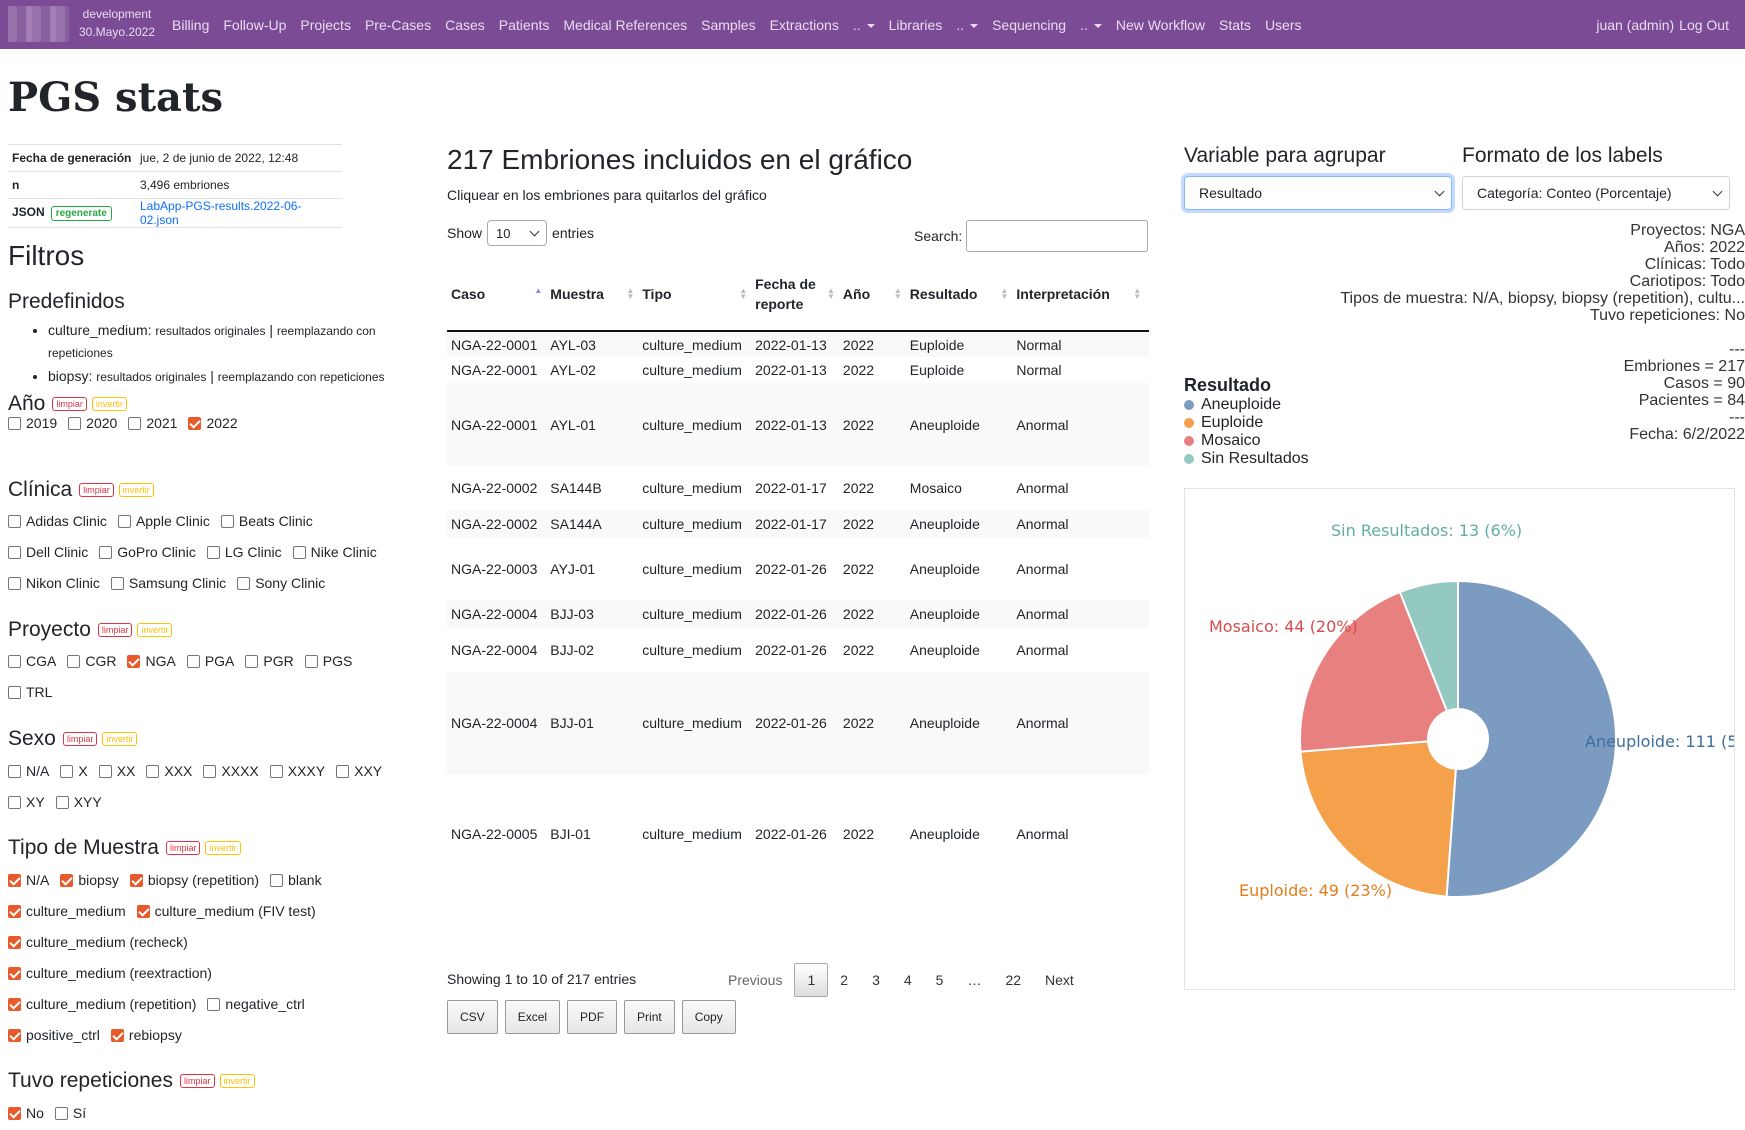 This screenshot has height=1130, width=1745. Describe the element at coordinates (69, 404) in the screenshot. I see `clear-button-anio: limpiar` at that location.